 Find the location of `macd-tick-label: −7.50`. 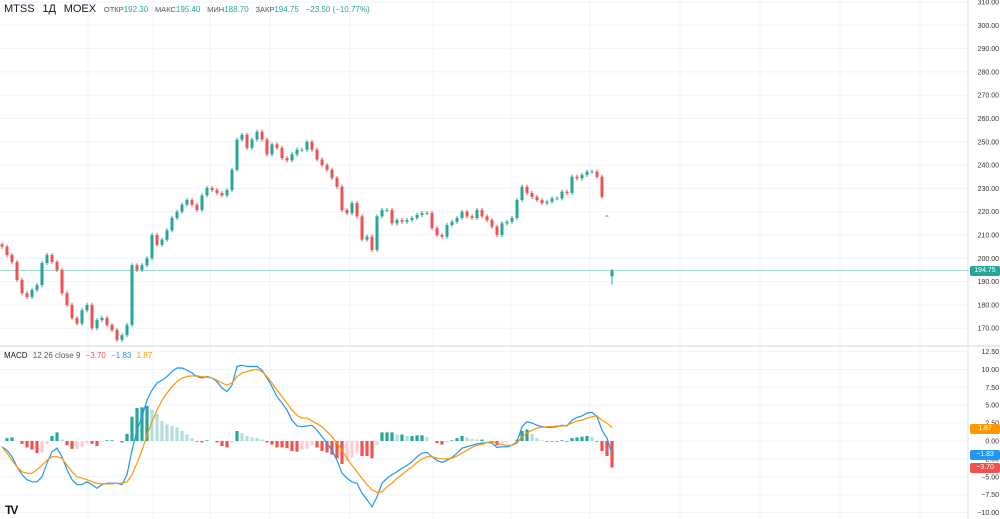

macd-tick-label: −7.50 is located at coordinates (990, 495).